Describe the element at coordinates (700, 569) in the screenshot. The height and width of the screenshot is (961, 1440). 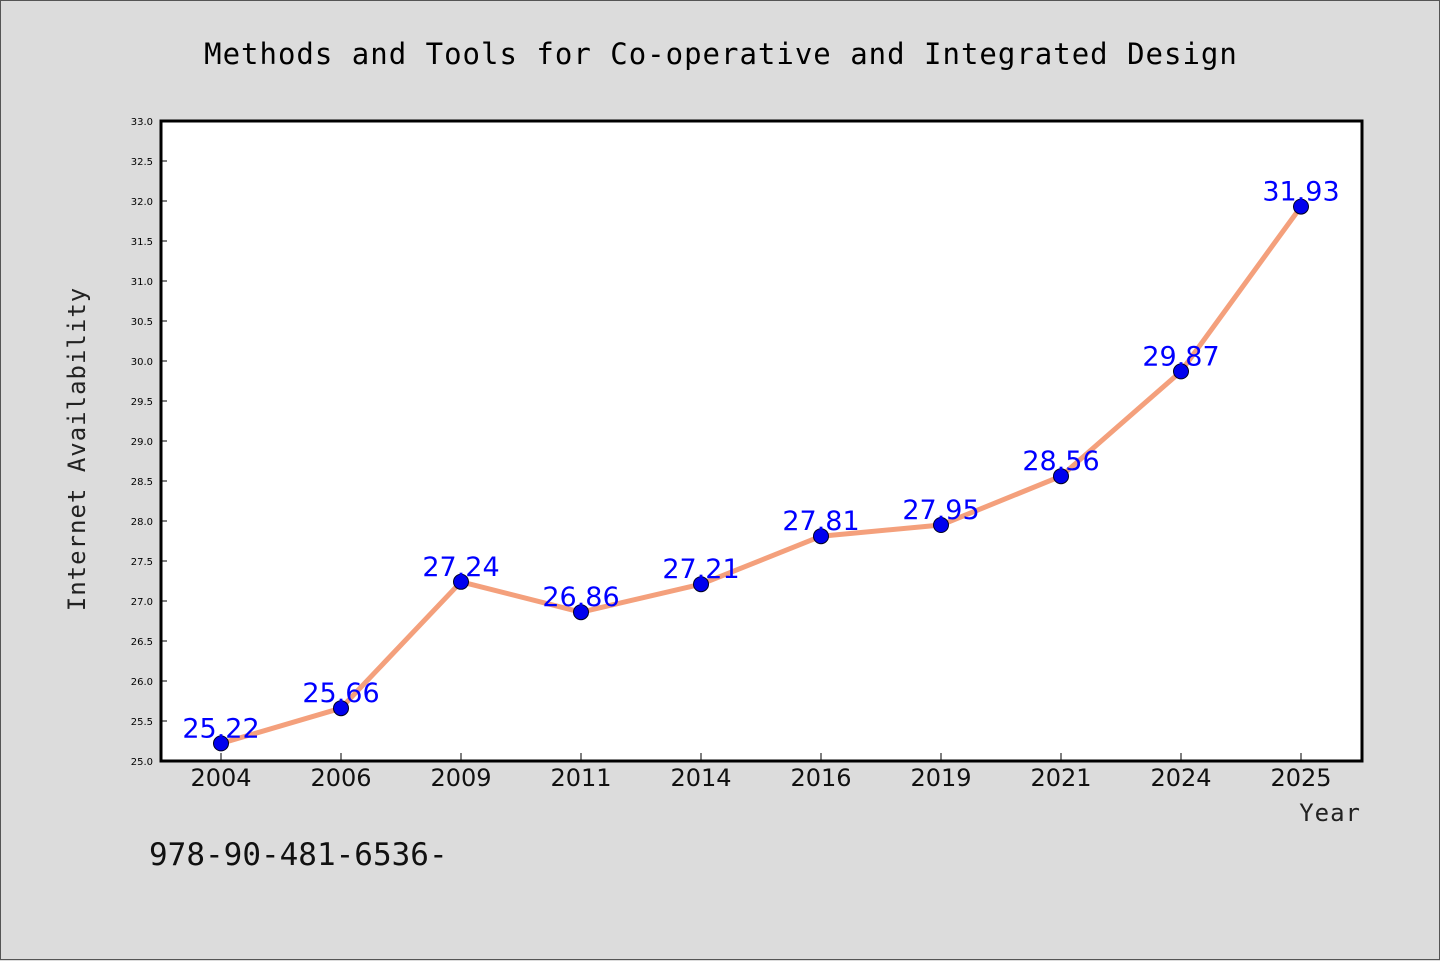
I see `data-label: 27.21` at that location.